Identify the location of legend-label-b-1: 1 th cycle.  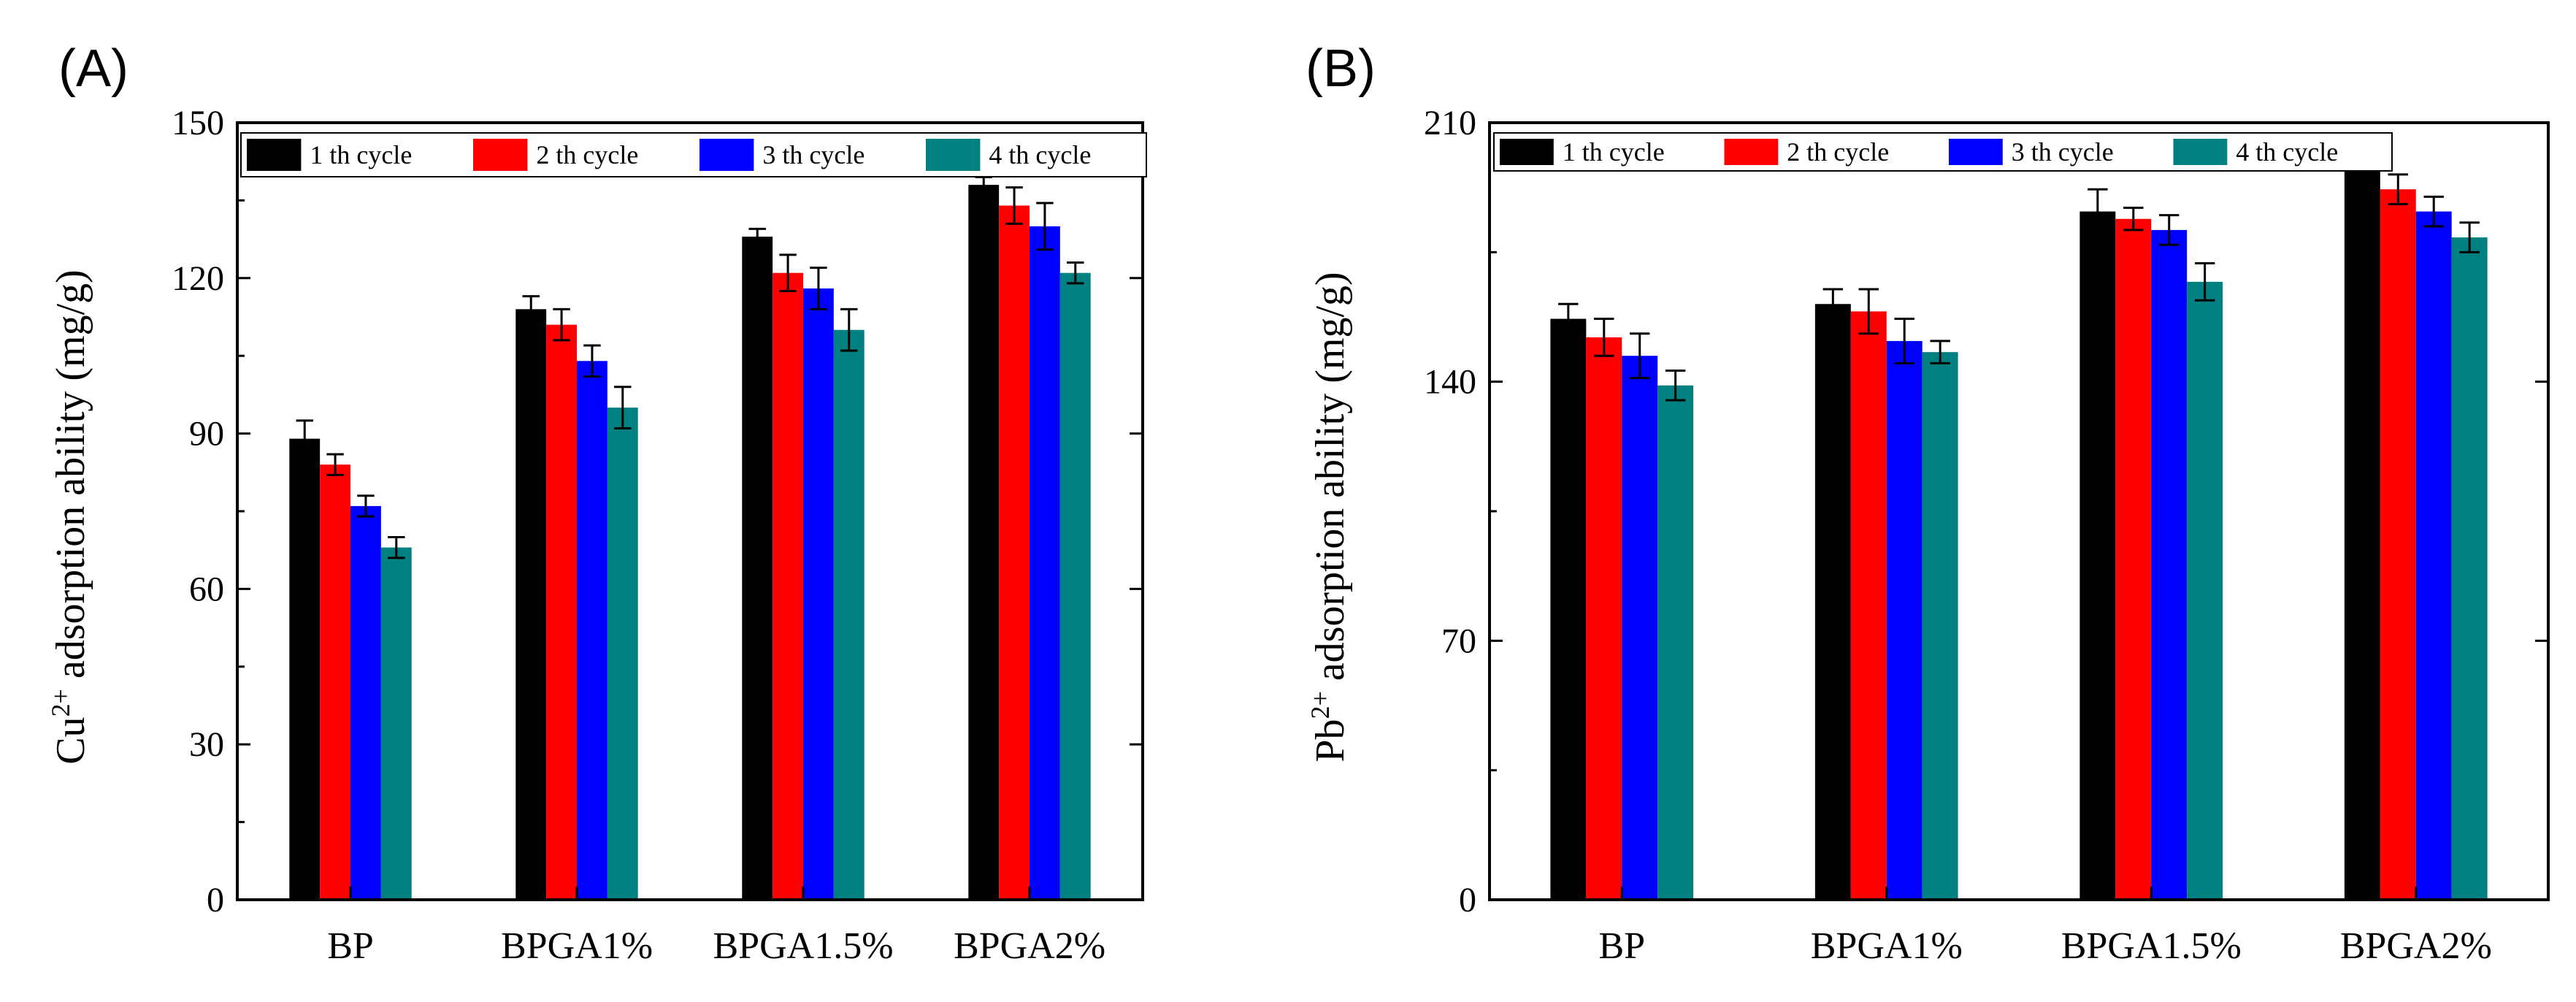
(1614, 152).